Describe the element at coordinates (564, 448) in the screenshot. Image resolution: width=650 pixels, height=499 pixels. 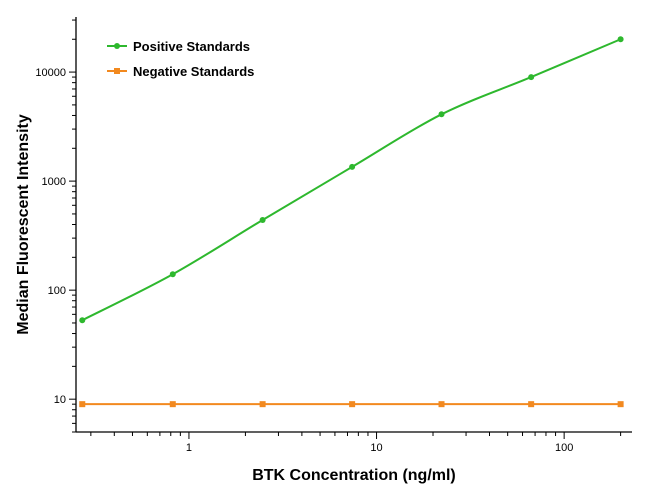
I see `x-tick-label: 100` at that location.